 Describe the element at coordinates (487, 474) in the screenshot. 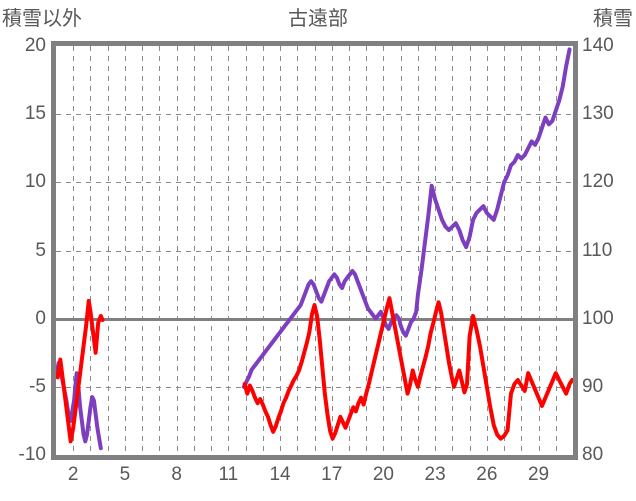

I see `x-tick-26: 26` at that location.